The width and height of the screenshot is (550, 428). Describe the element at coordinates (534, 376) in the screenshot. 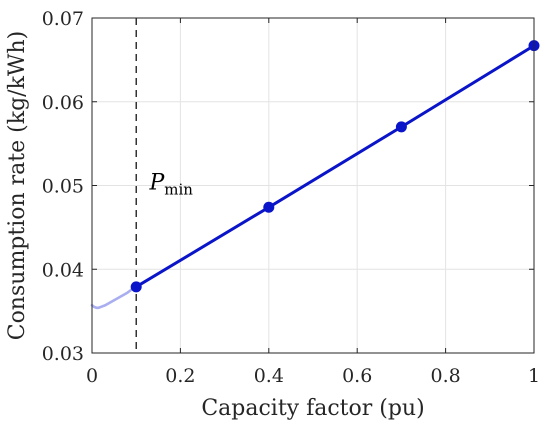

I see `x-tick-label: 1` at that location.